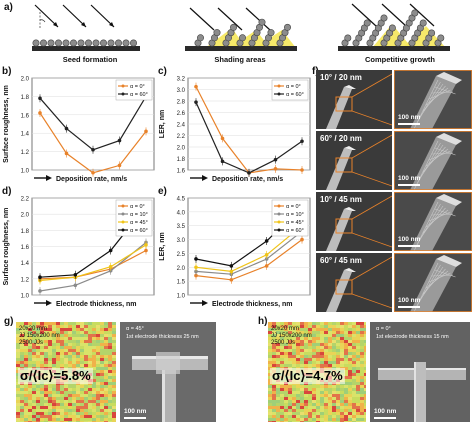  I want to click on sem-condition-label: 10° / 20 nm, so click(341, 77).